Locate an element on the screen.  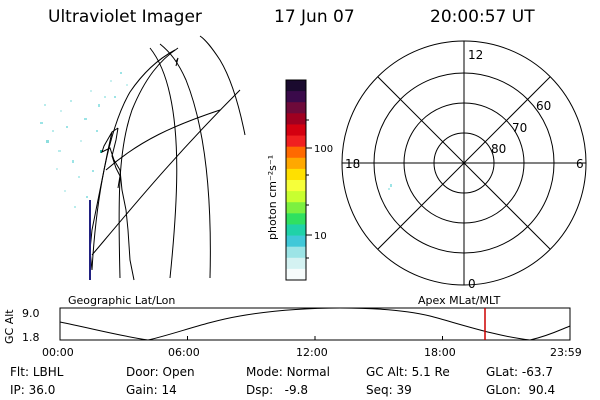
altitude-curve is located at coordinates (315, 324).